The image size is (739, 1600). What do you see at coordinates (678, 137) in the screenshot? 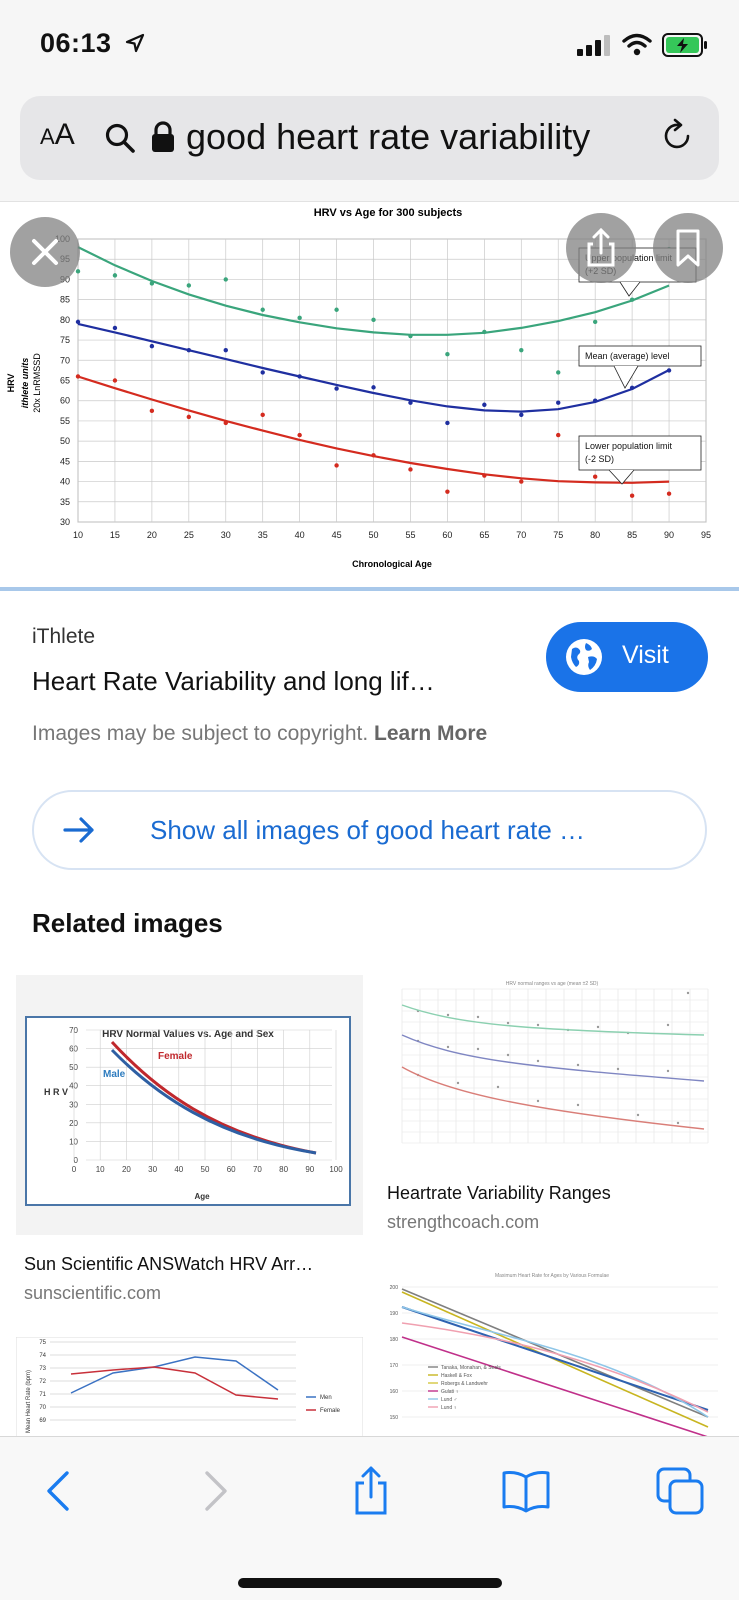
I see `reload-icon` at bounding box center [678, 137].